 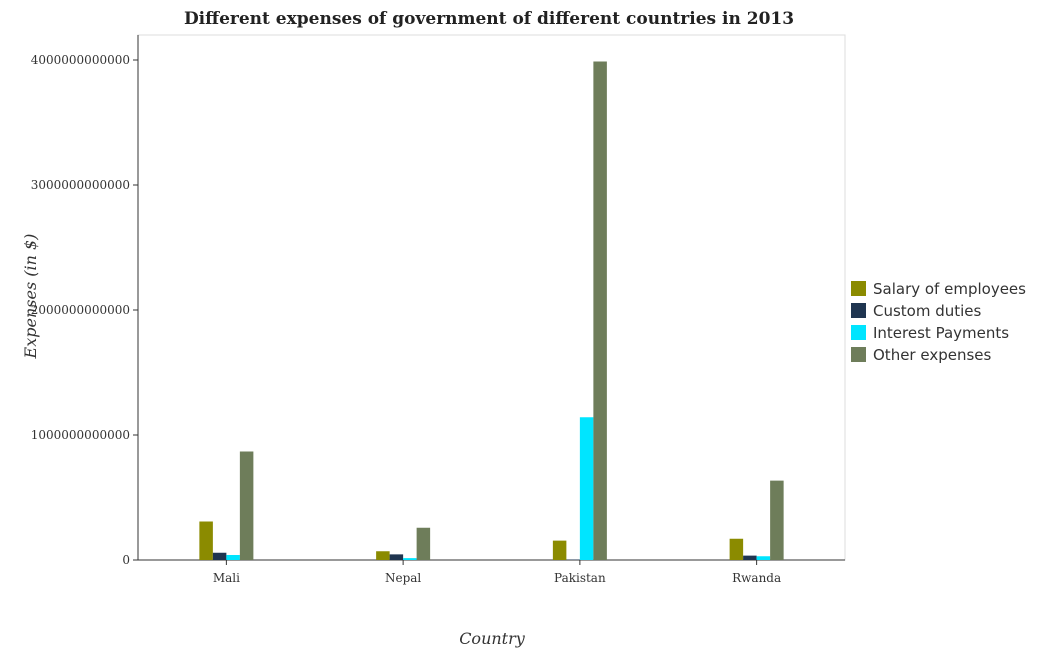 I want to click on x-tick-label: Nepal, so click(x=403, y=578).